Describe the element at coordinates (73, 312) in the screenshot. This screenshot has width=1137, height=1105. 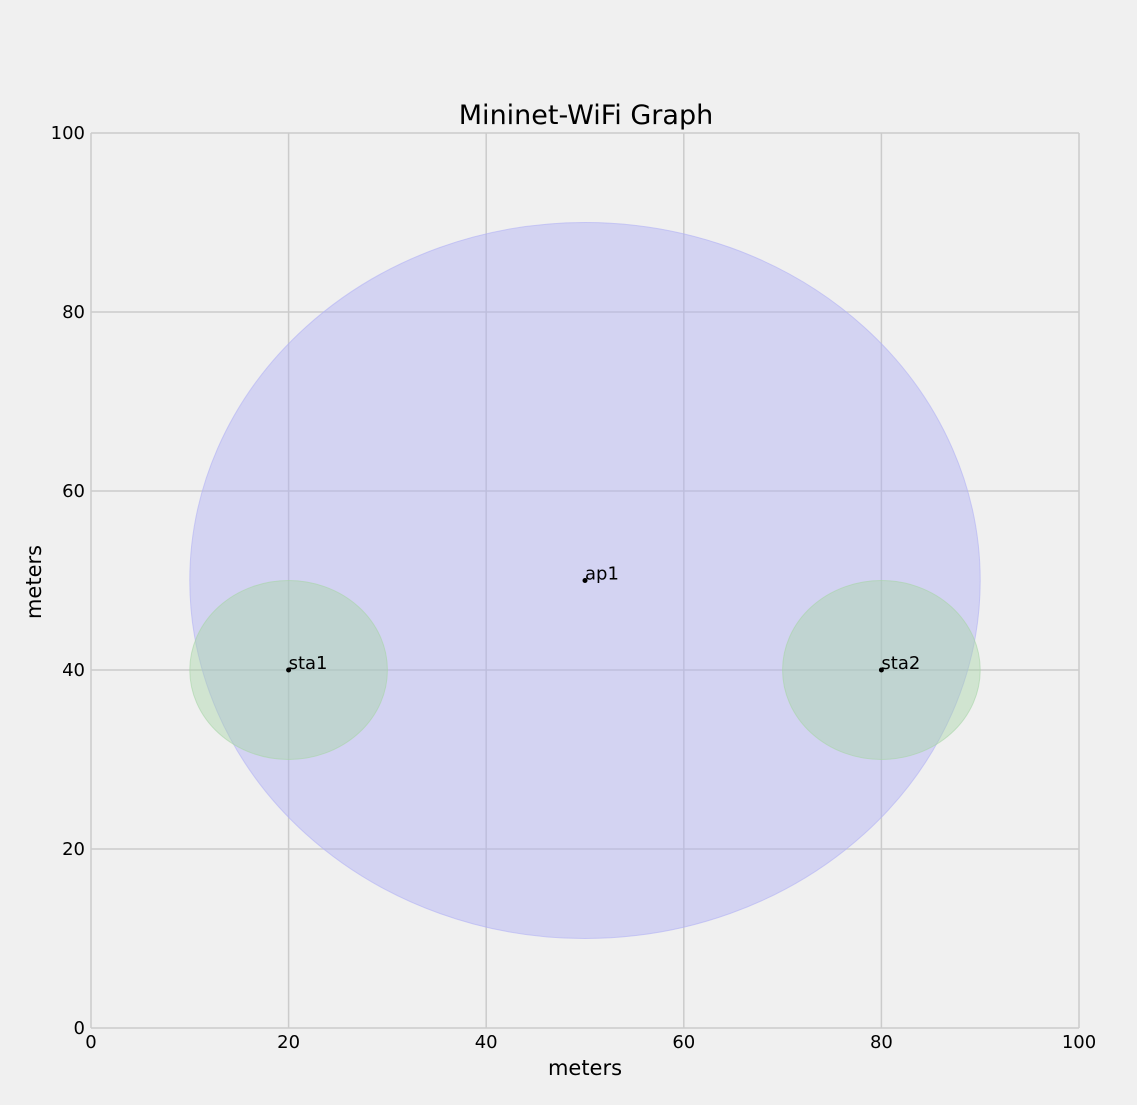
I see `y-tick-label: 80` at that location.